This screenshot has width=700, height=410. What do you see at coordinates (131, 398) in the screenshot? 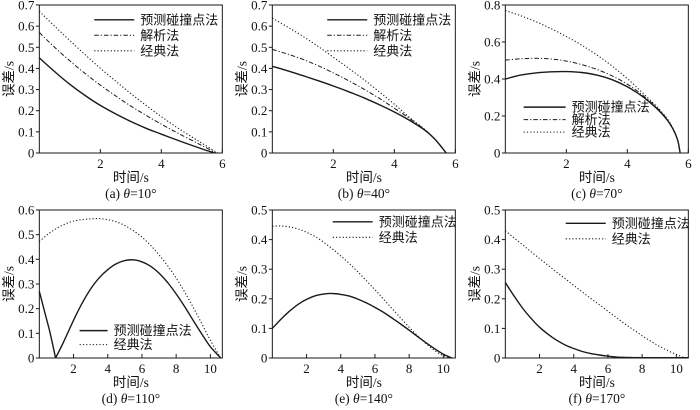
I see `subplot-caption: (d) θ=110°` at bounding box center [131, 398].